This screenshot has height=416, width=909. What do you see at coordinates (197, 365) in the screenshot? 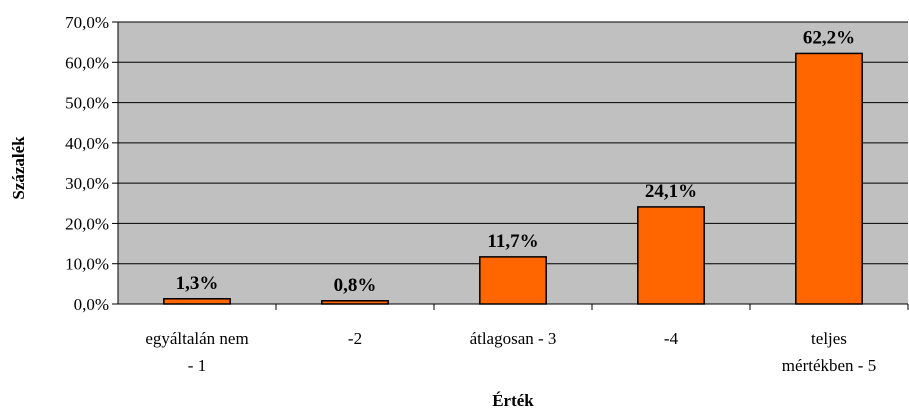
I see `x-tick-label: - 1` at bounding box center [197, 365].